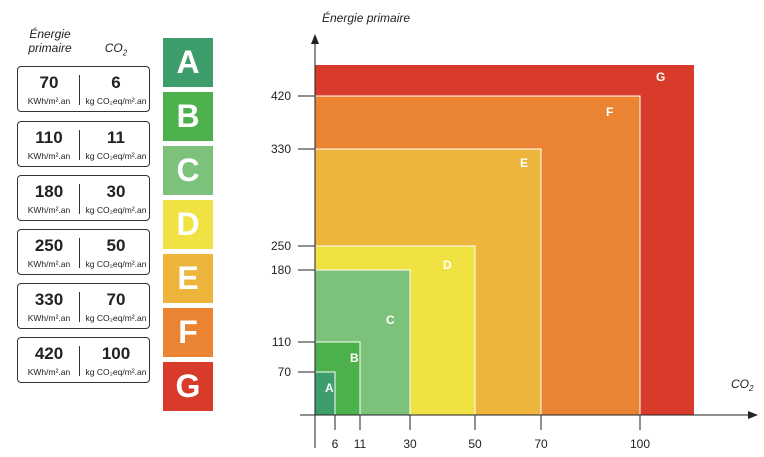 Image resolution: width=764 pixels, height=457 pixels. I want to click on y-tick-label: 180, so click(281, 270).